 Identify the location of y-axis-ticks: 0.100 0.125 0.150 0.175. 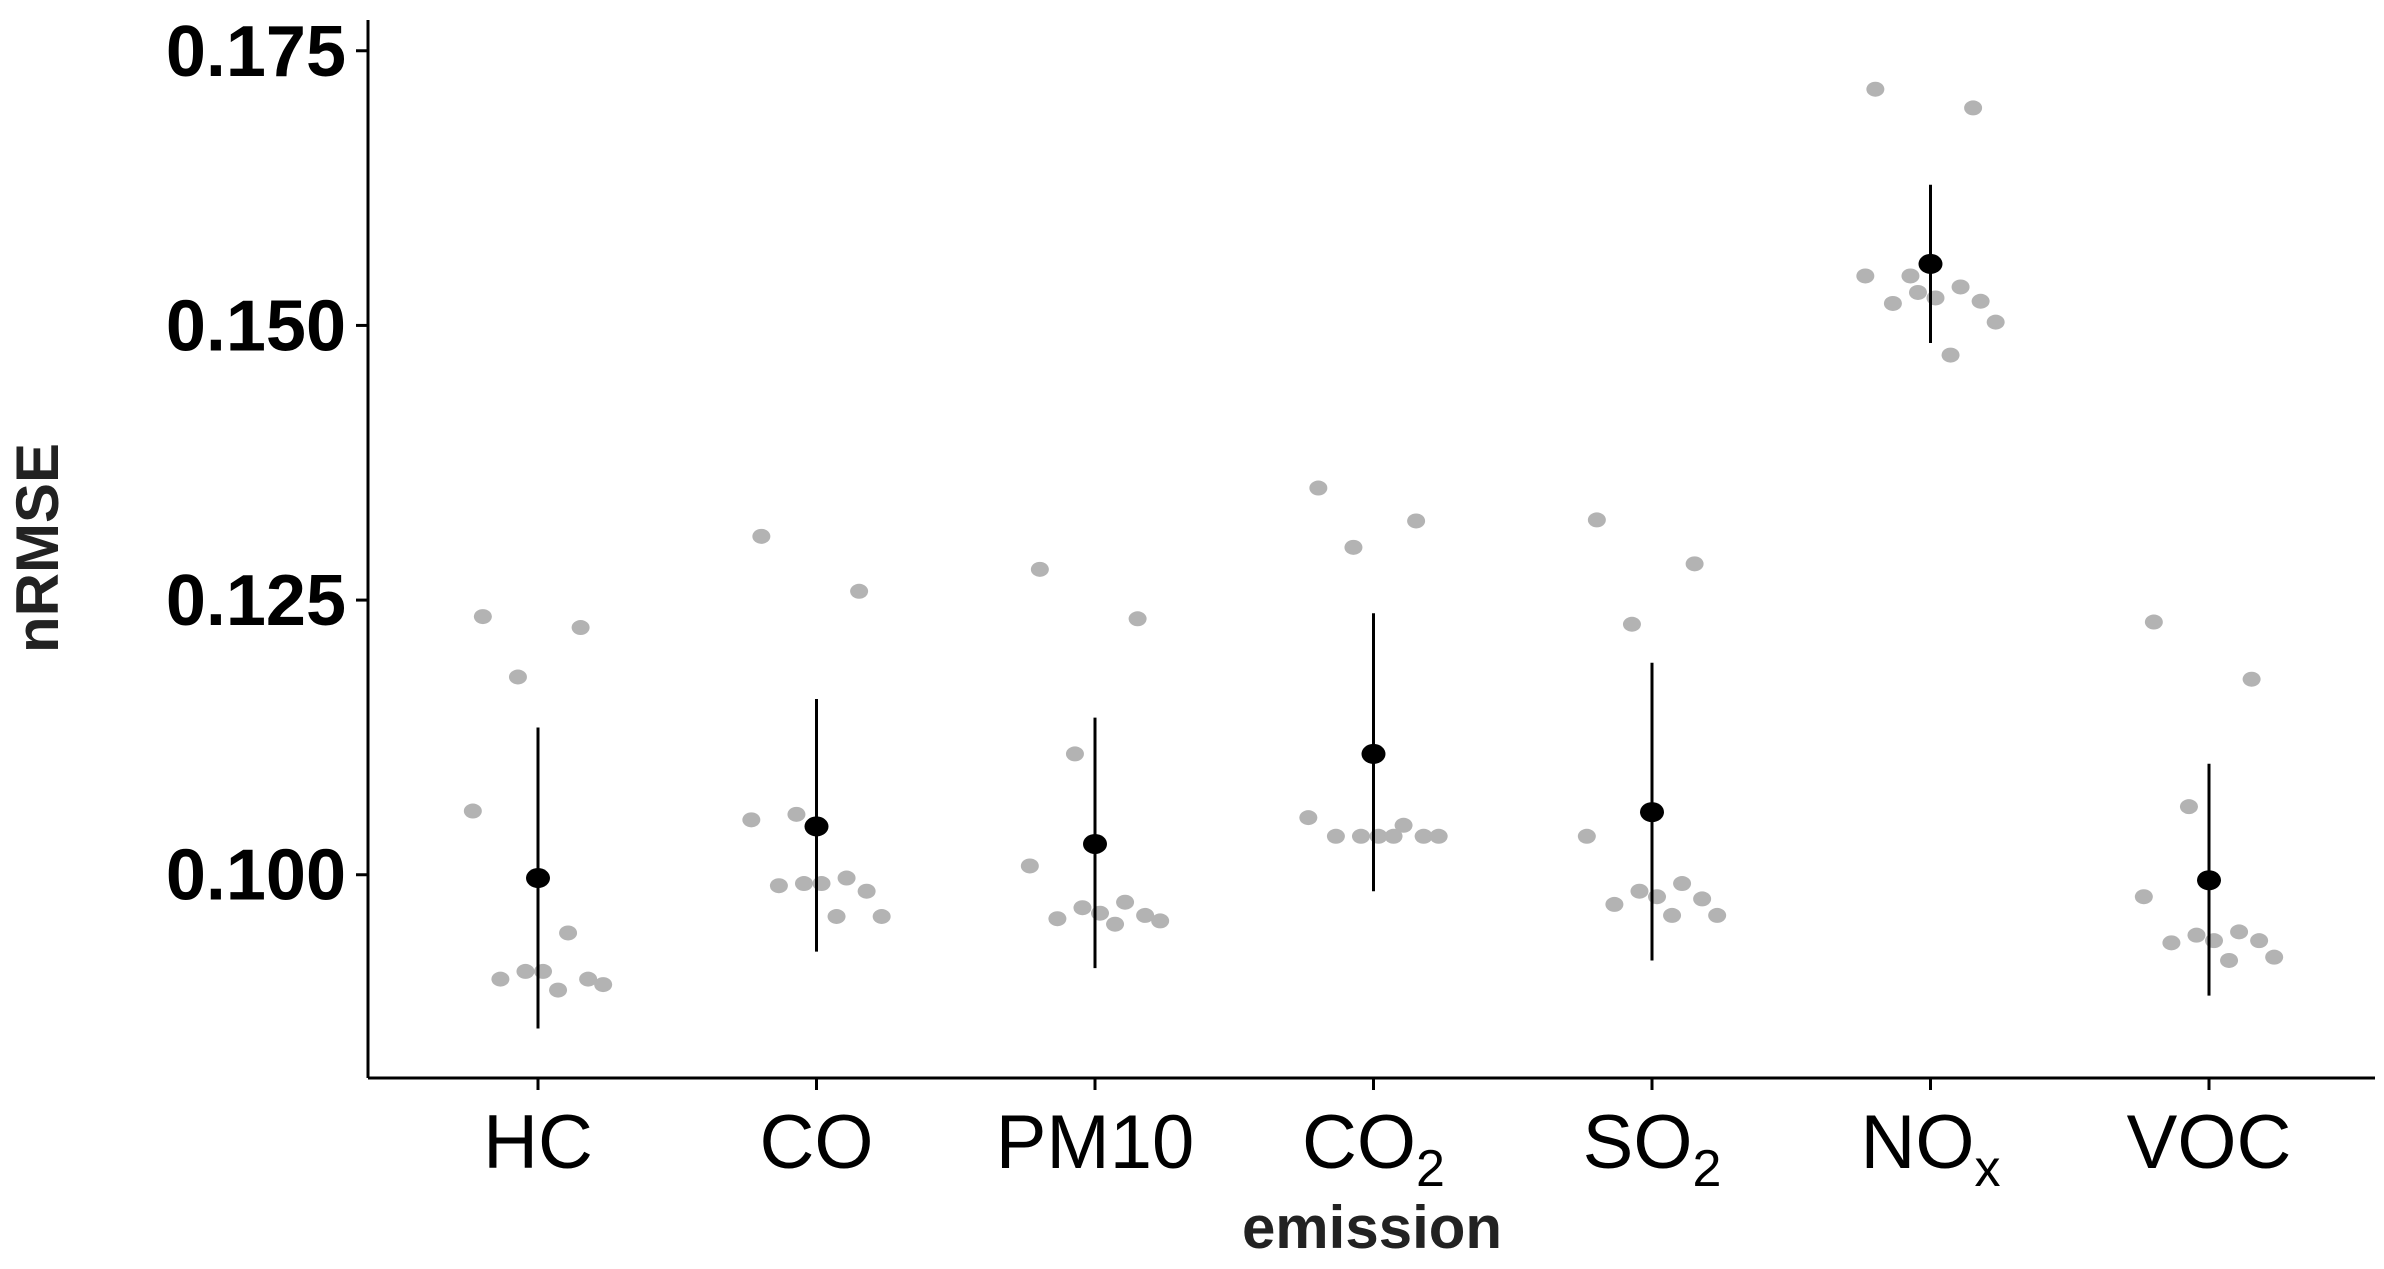
(267, 464).